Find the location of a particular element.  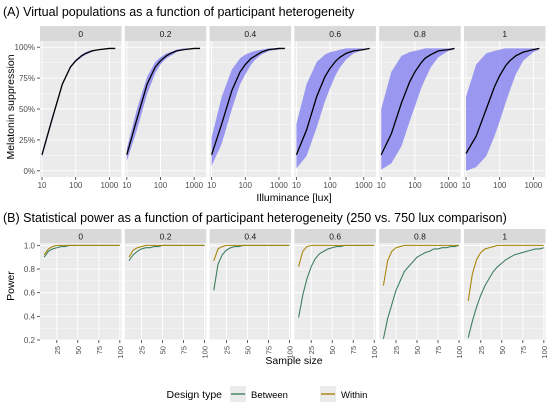

panel-a-facet-label: 1 is located at coordinates (504, 34).